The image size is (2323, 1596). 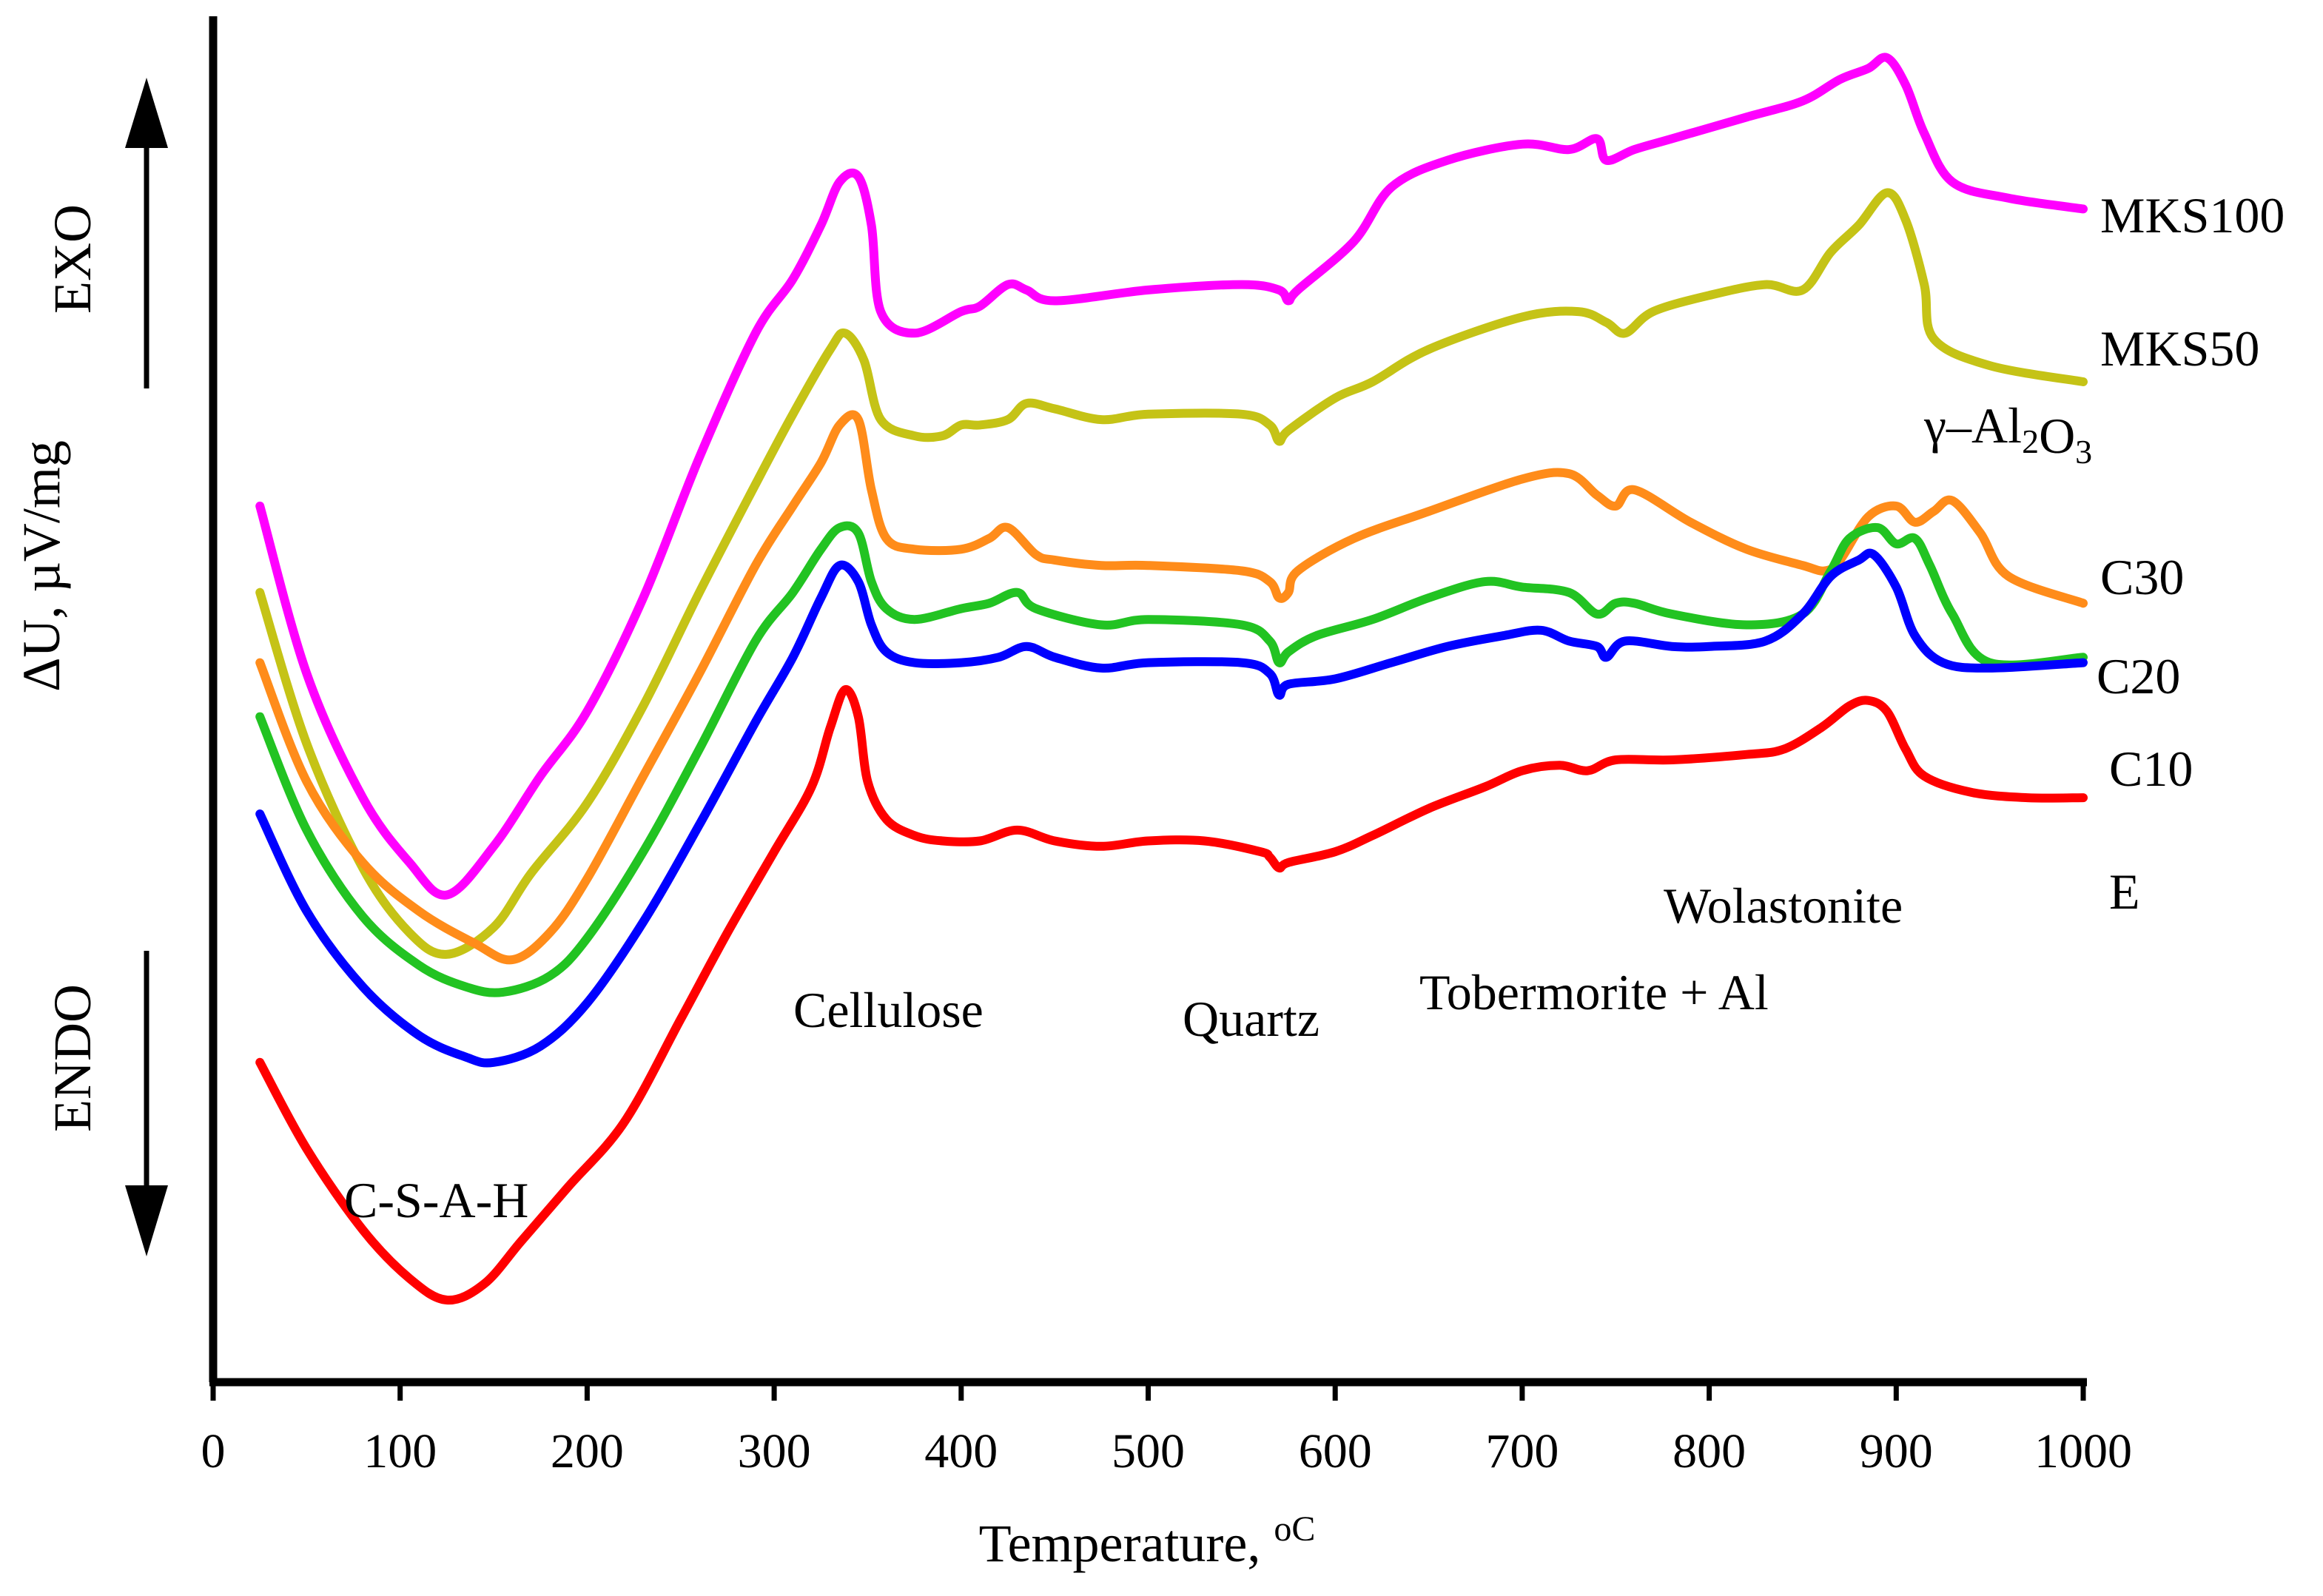 What do you see at coordinates (1336, 1451) in the screenshot?
I see `x-tick-label: 600` at bounding box center [1336, 1451].